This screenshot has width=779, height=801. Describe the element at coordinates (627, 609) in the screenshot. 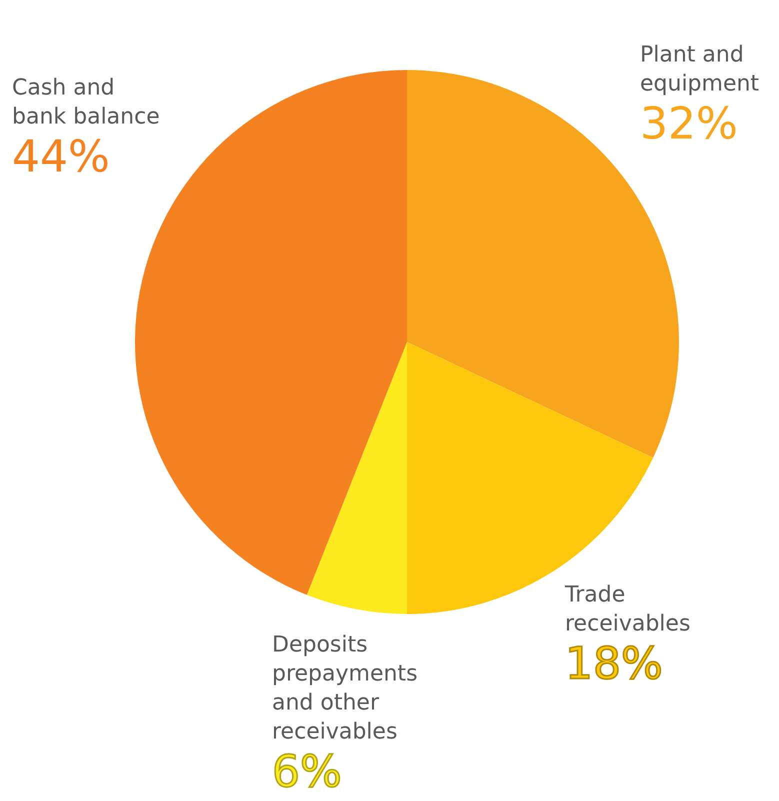

I see `slice-label: Trade receivables` at that location.